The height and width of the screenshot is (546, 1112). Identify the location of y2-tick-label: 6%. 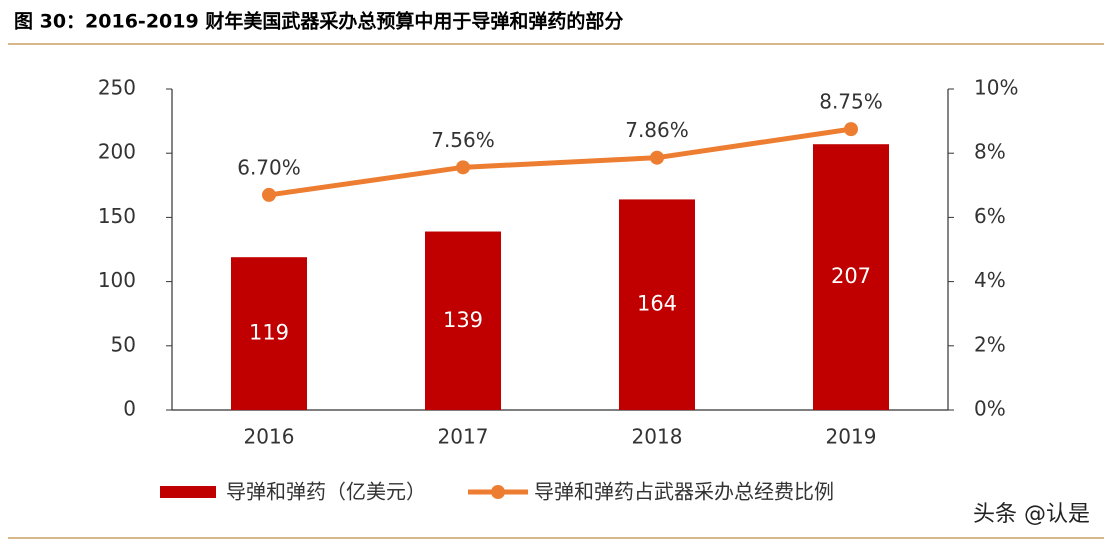
(990, 216).